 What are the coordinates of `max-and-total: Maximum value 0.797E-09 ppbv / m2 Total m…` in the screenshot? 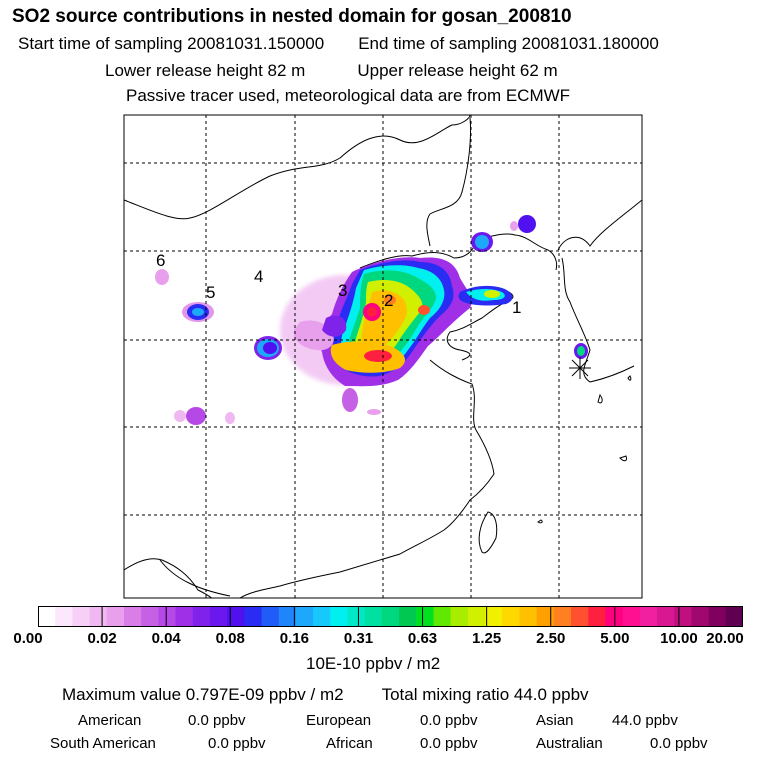 It's located at (325, 695).